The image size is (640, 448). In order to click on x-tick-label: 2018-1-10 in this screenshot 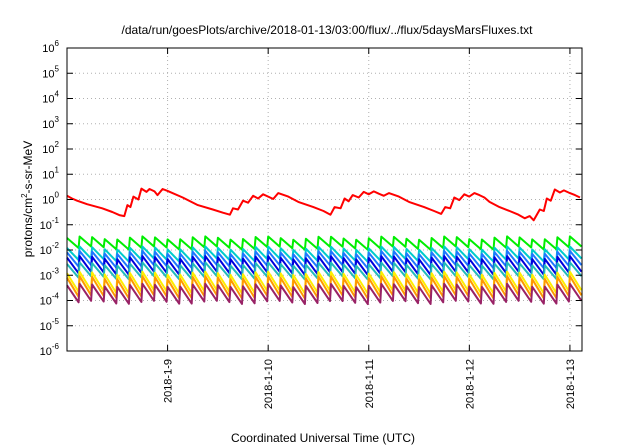, I will do `click(269, 384)`.